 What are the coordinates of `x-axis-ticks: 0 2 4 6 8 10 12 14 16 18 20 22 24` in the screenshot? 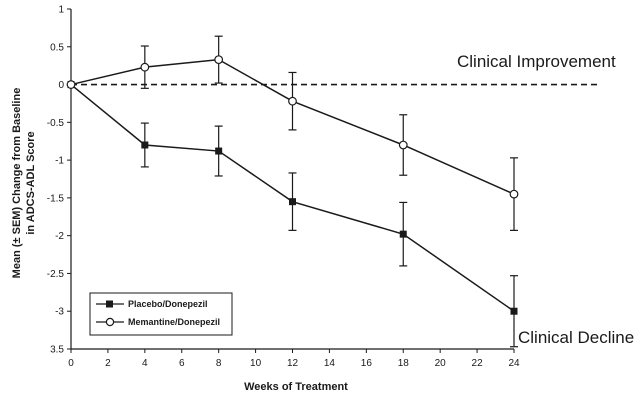 It's located at (294, 359).